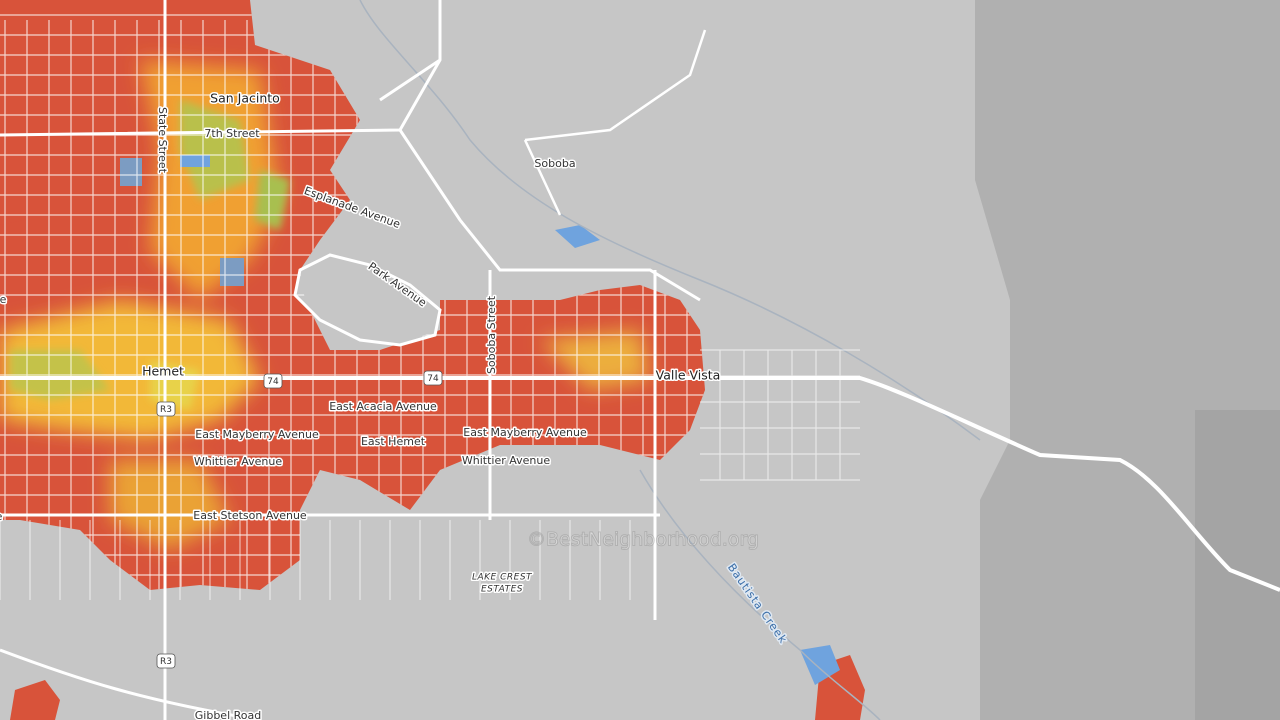 The height and width of the screenshot is (720, 1280). I want to click on place-label: East Stetson Avenue, so click(250, 515).